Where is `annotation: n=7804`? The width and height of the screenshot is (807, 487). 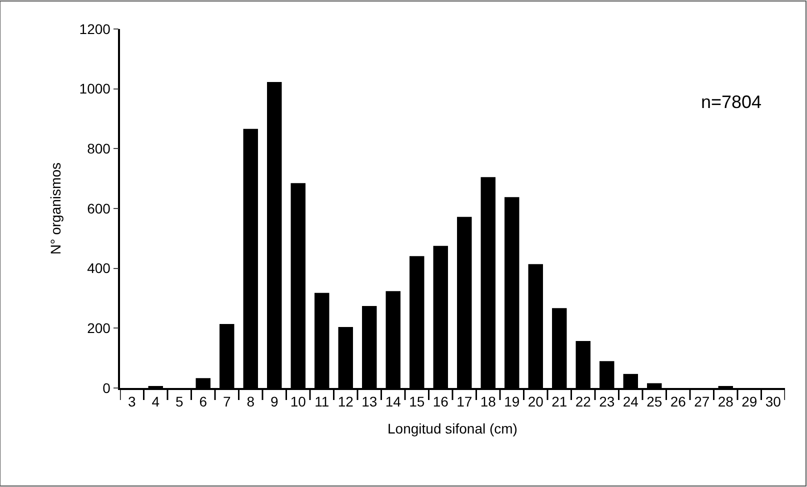 annotation: n=7804 is located at coordinates (731, 102).